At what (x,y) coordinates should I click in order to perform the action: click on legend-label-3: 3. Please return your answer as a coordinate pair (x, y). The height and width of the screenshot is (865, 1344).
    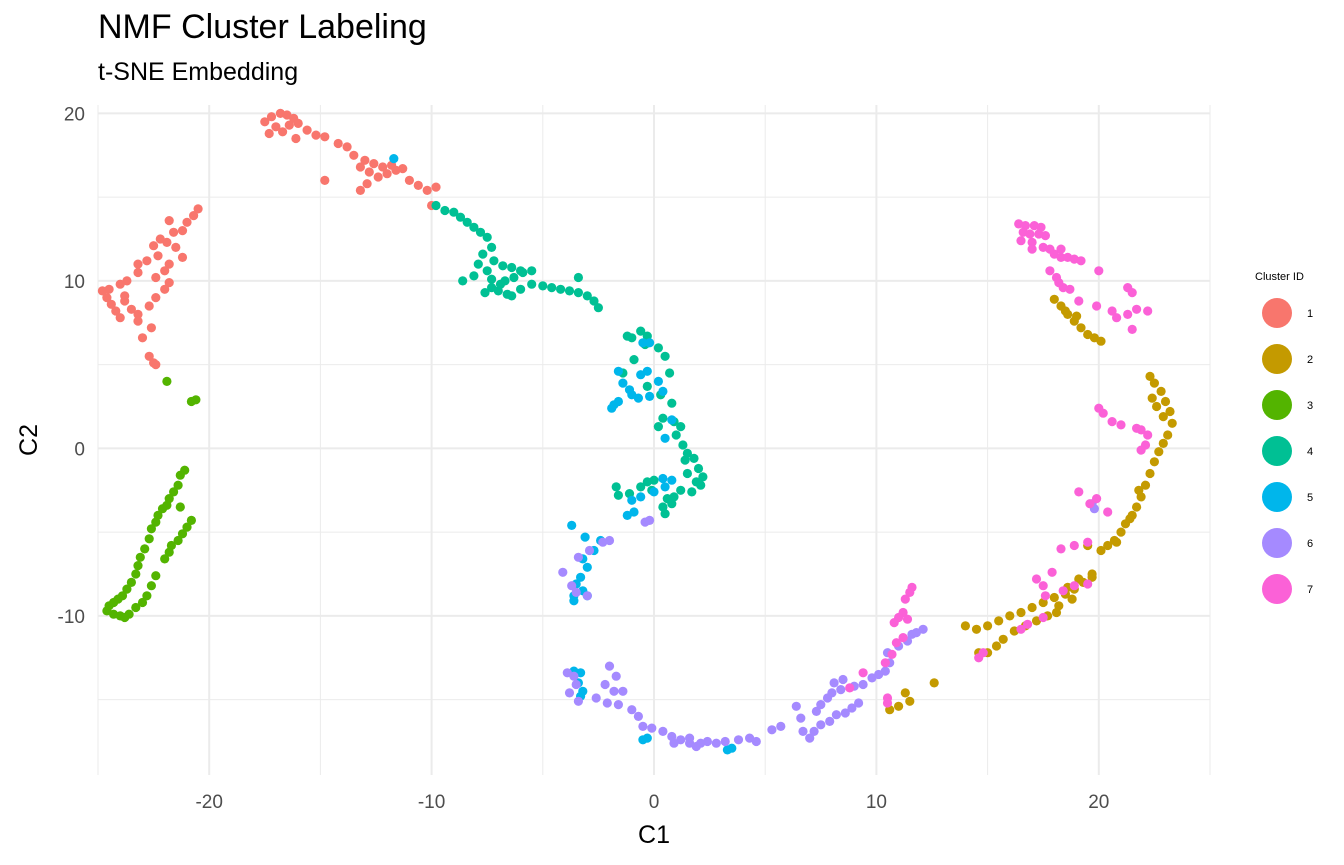
    Looking at the image, I should click on (1310, 406).